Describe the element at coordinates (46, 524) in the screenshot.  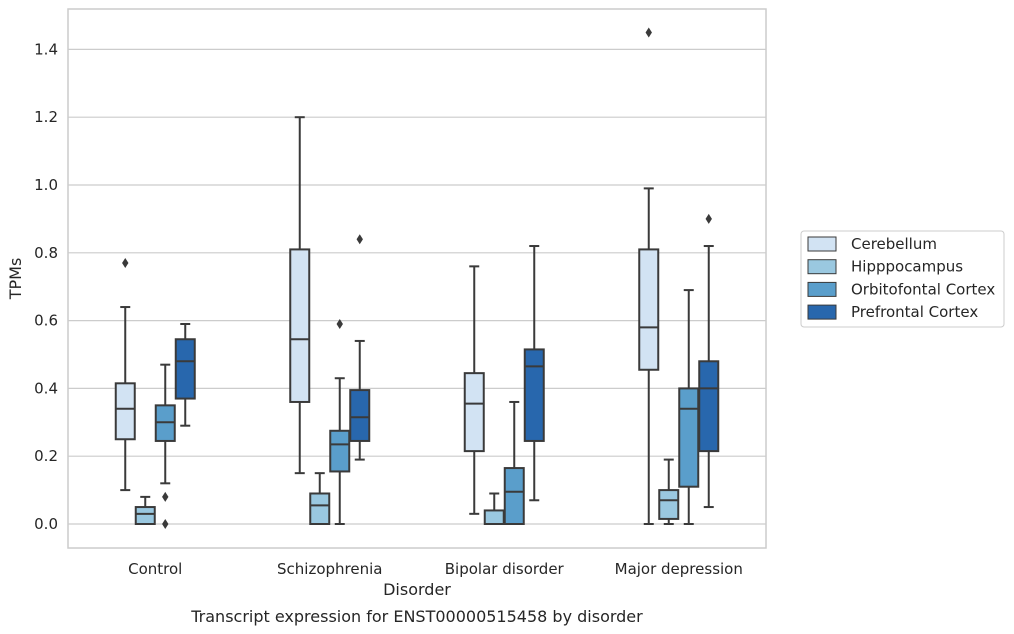
I see `y-tick-label: 0.0` at that location.